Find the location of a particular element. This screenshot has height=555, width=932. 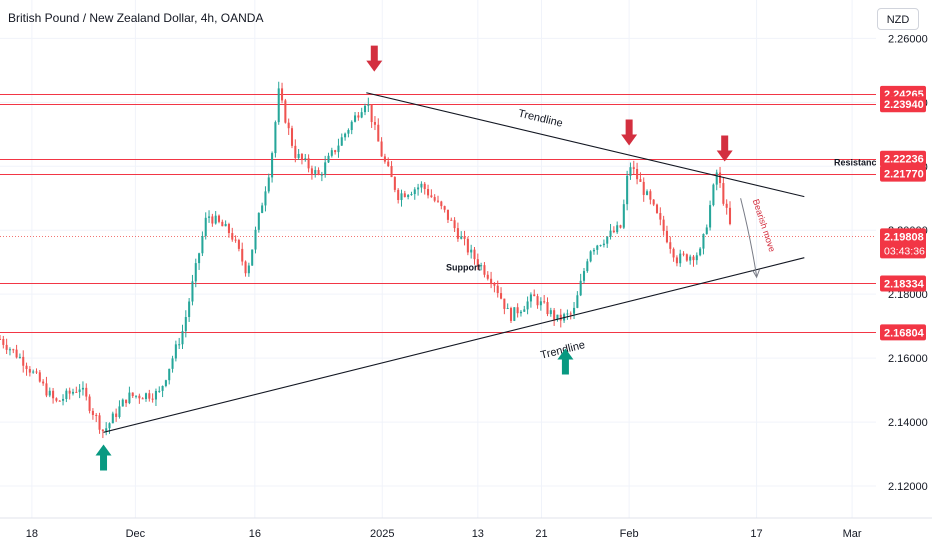

trendline-upper is located at coordinates (585, 145).